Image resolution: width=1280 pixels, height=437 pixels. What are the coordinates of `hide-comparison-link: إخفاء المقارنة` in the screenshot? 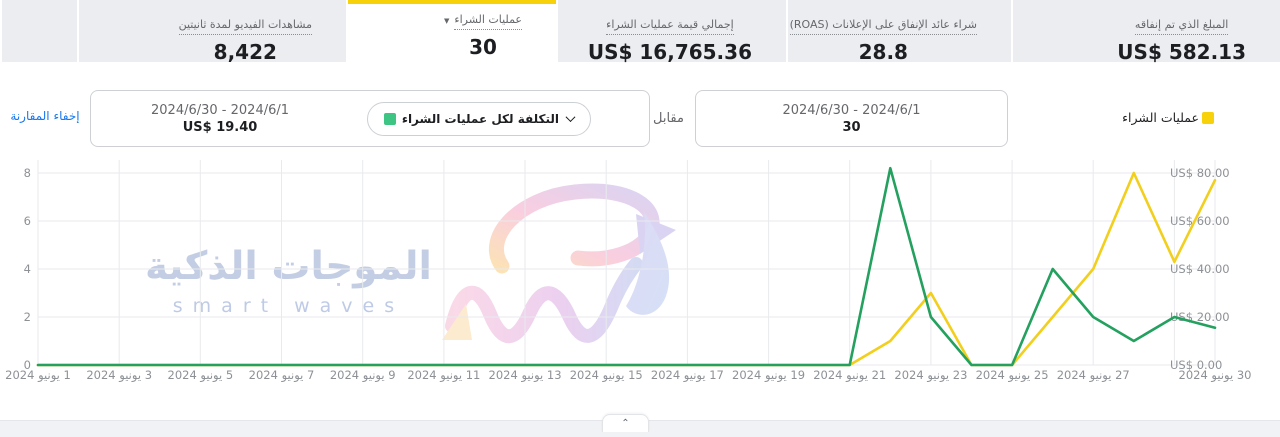 It's located at (45, 116).